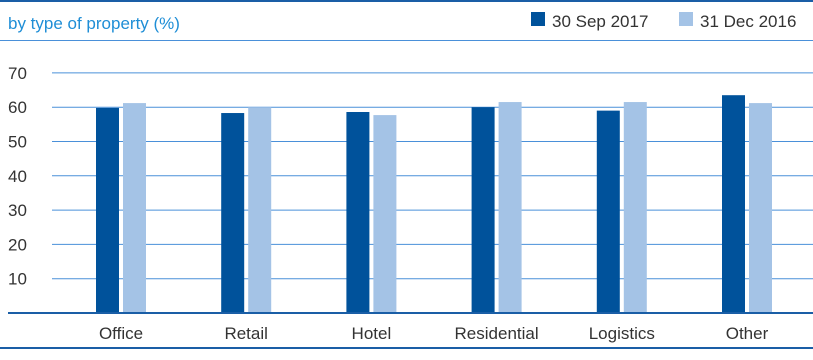  What do you see at coordinates (17, 279) in the screenshot?
I see `y-tick-label: 10` at bounding box center [17, 279].